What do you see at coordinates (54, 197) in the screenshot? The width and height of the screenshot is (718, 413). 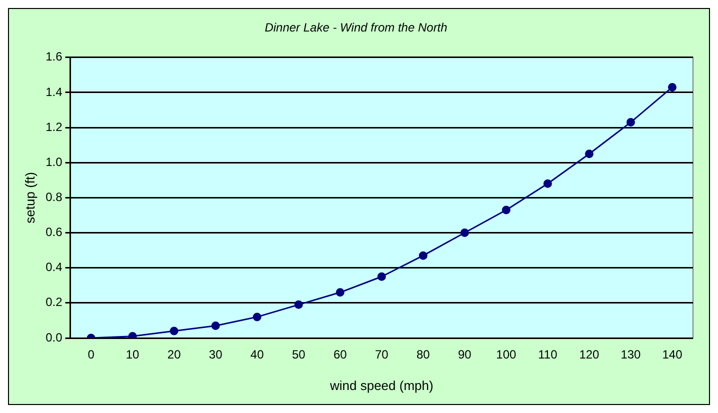 I see `y-tick-label: 0.8` at bounding box center [54, 197].